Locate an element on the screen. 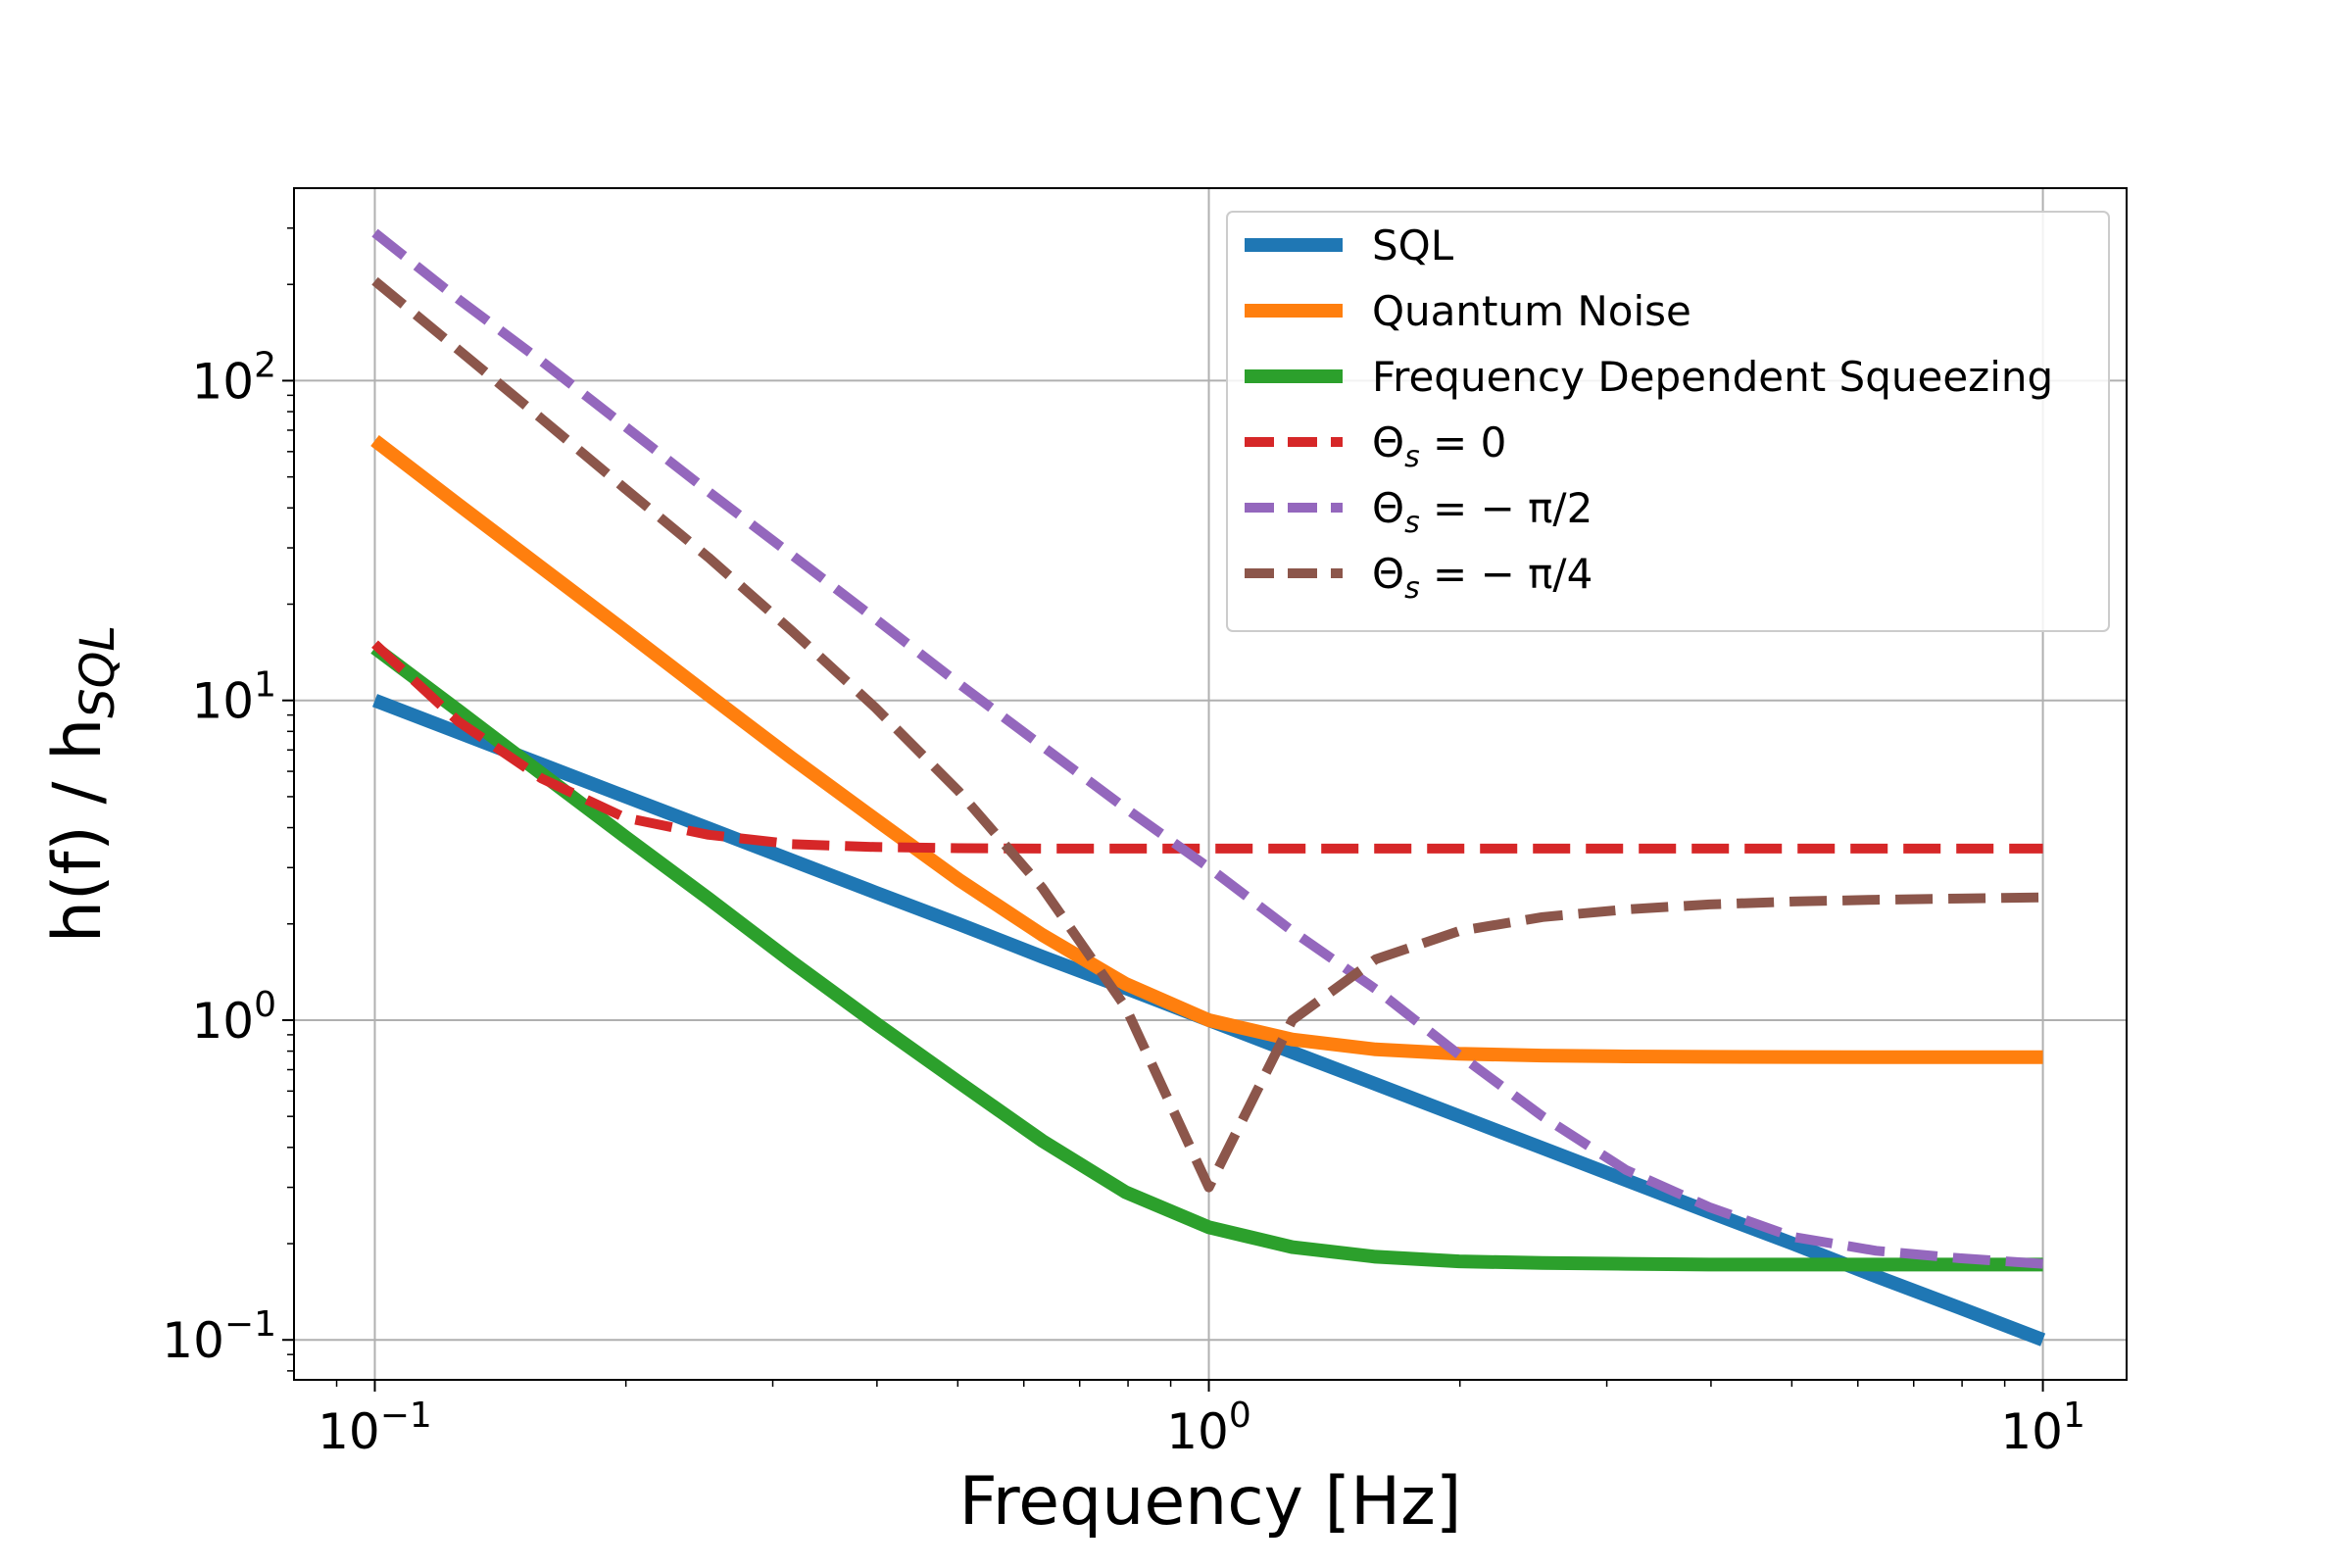 This screenshot has height=1568, width=2352. x-tick-label: 10⁻¹ is located at coordinates (375, 1428).